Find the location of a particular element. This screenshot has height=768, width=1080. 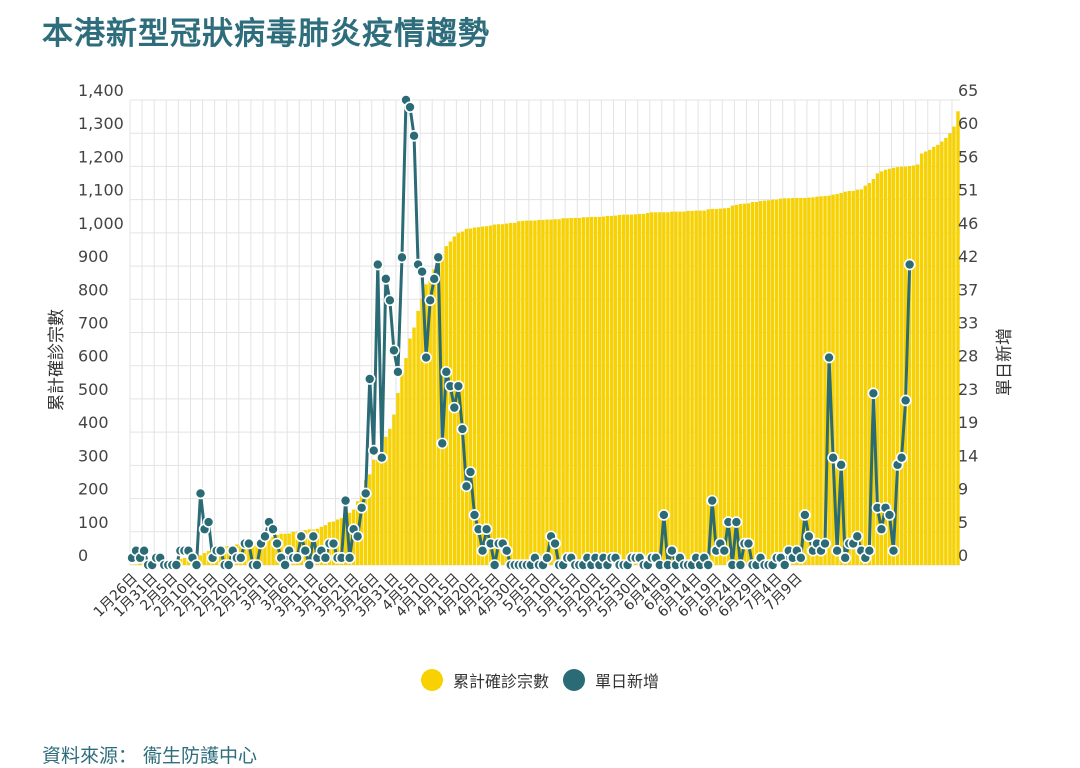

legend-label-daily: 單日新增 is located at coordinates (627, 680).